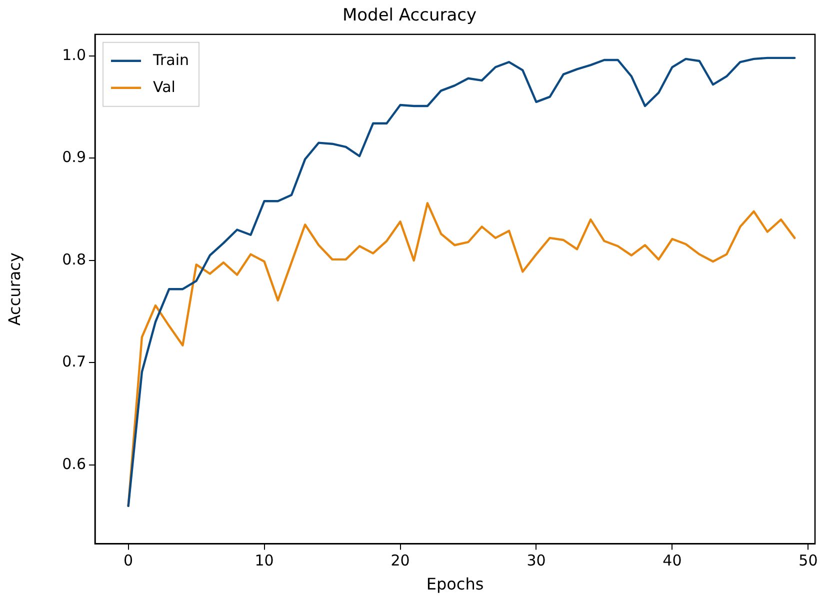  I want to click on chart-title: Model Accuracy, so click(409, 16).